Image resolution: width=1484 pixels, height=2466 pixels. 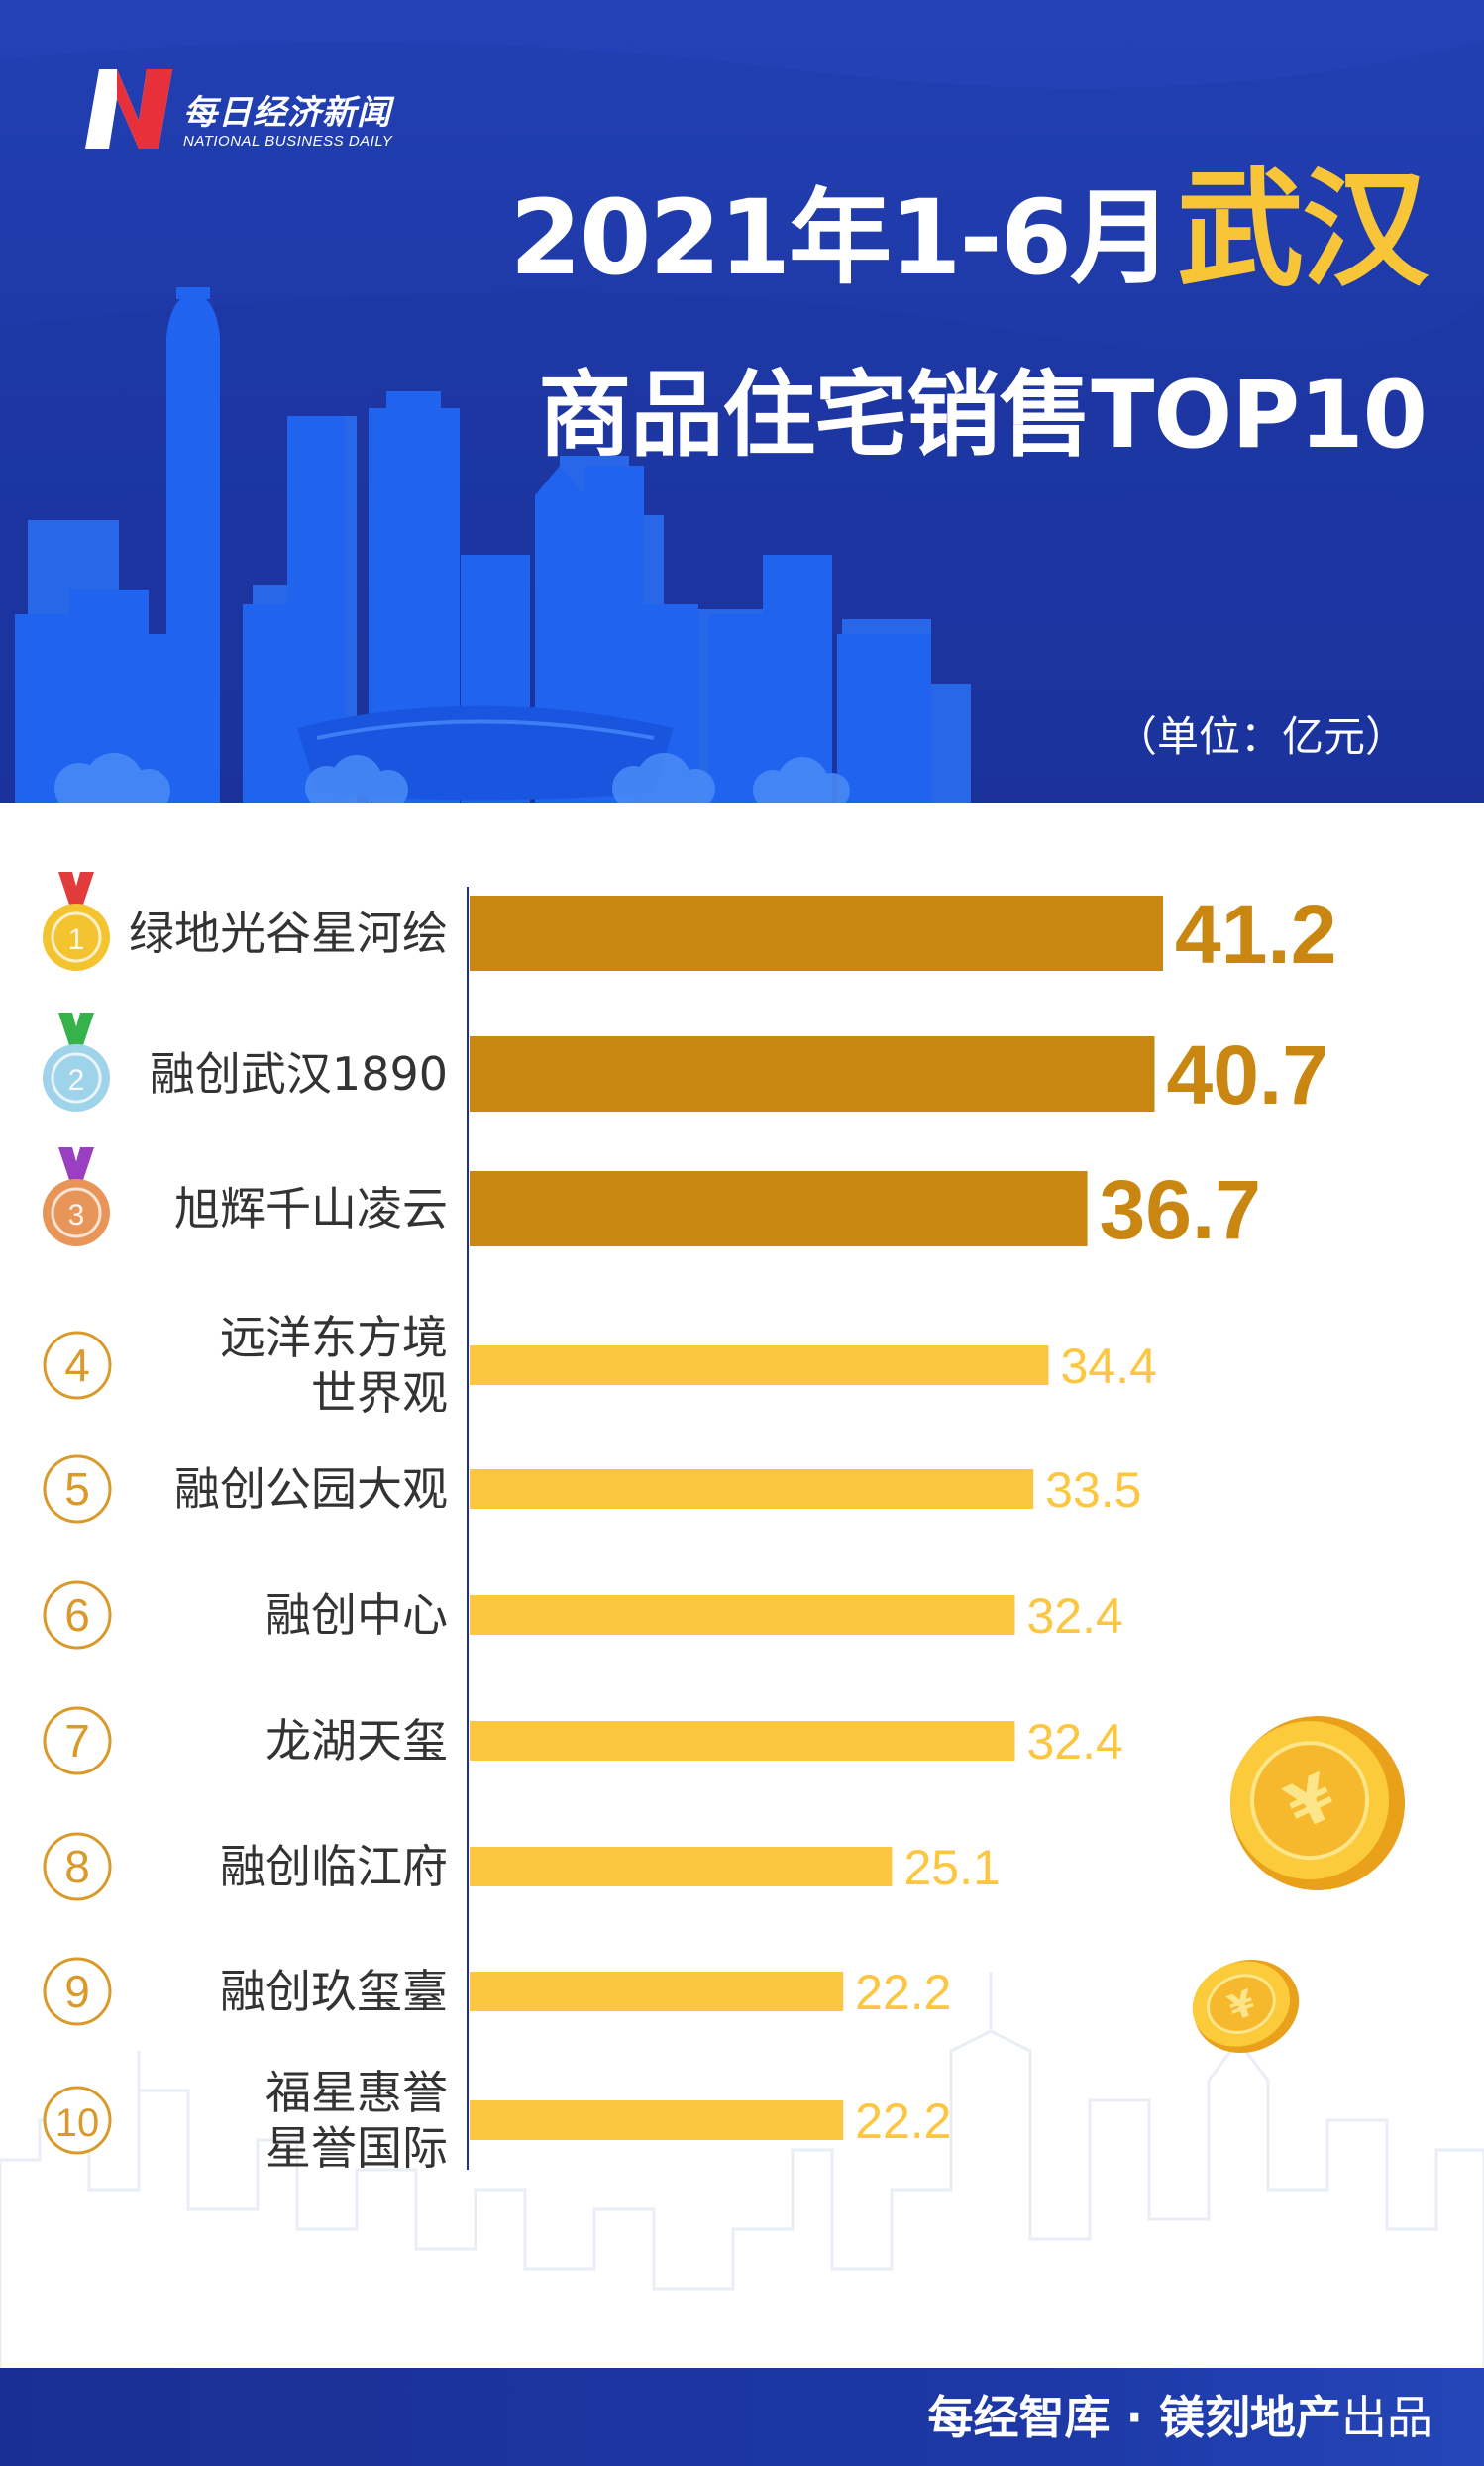 I want to click on category-label-3: 旭辉千山凌云, so click(x=311, y=1208).